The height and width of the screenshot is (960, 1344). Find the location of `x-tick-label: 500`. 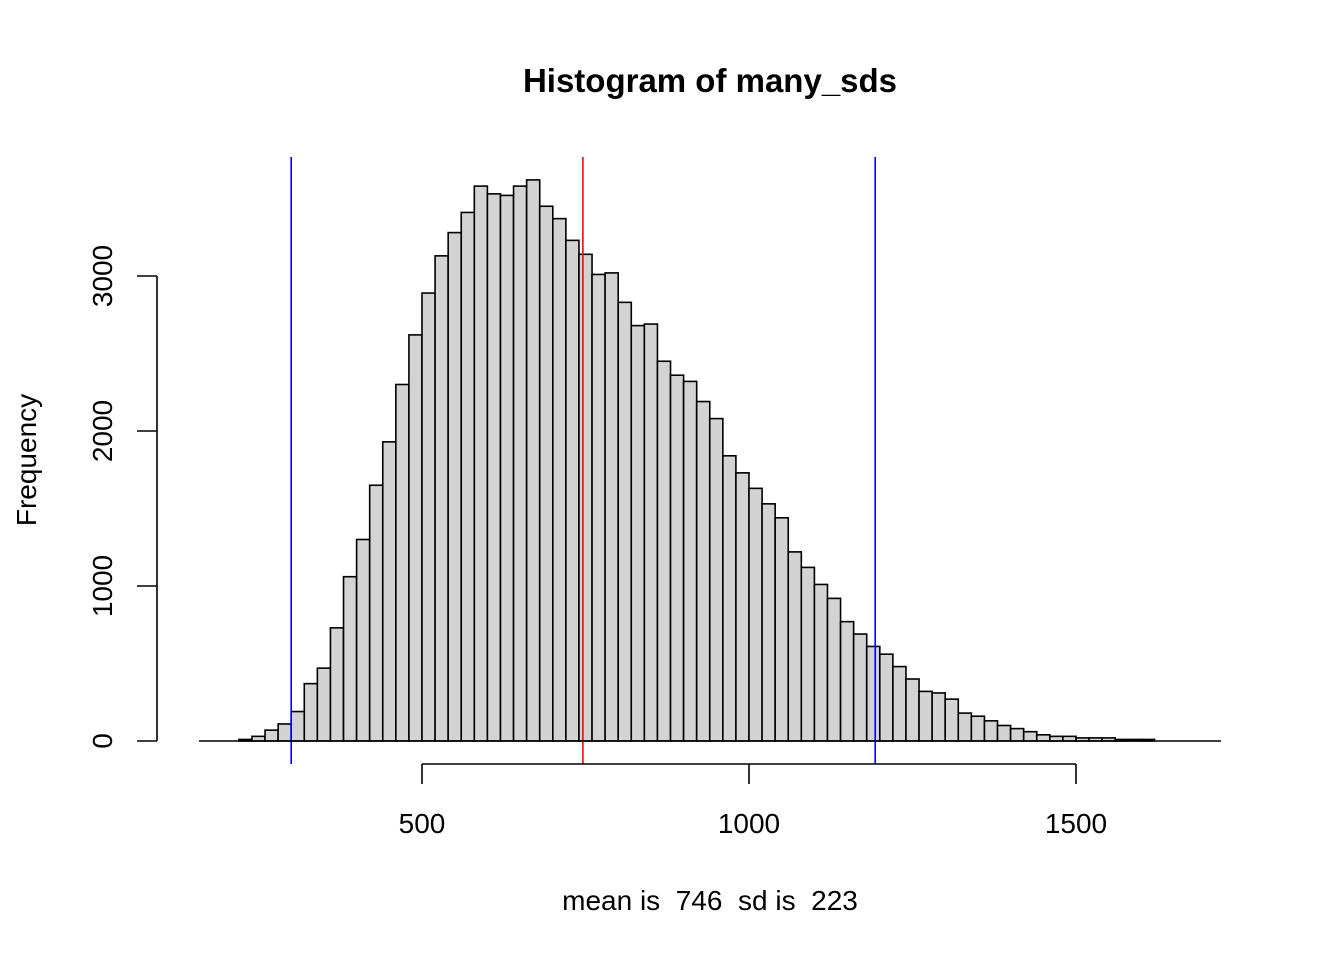

x-tick-label: 500 is located at coordinates (422, 823).